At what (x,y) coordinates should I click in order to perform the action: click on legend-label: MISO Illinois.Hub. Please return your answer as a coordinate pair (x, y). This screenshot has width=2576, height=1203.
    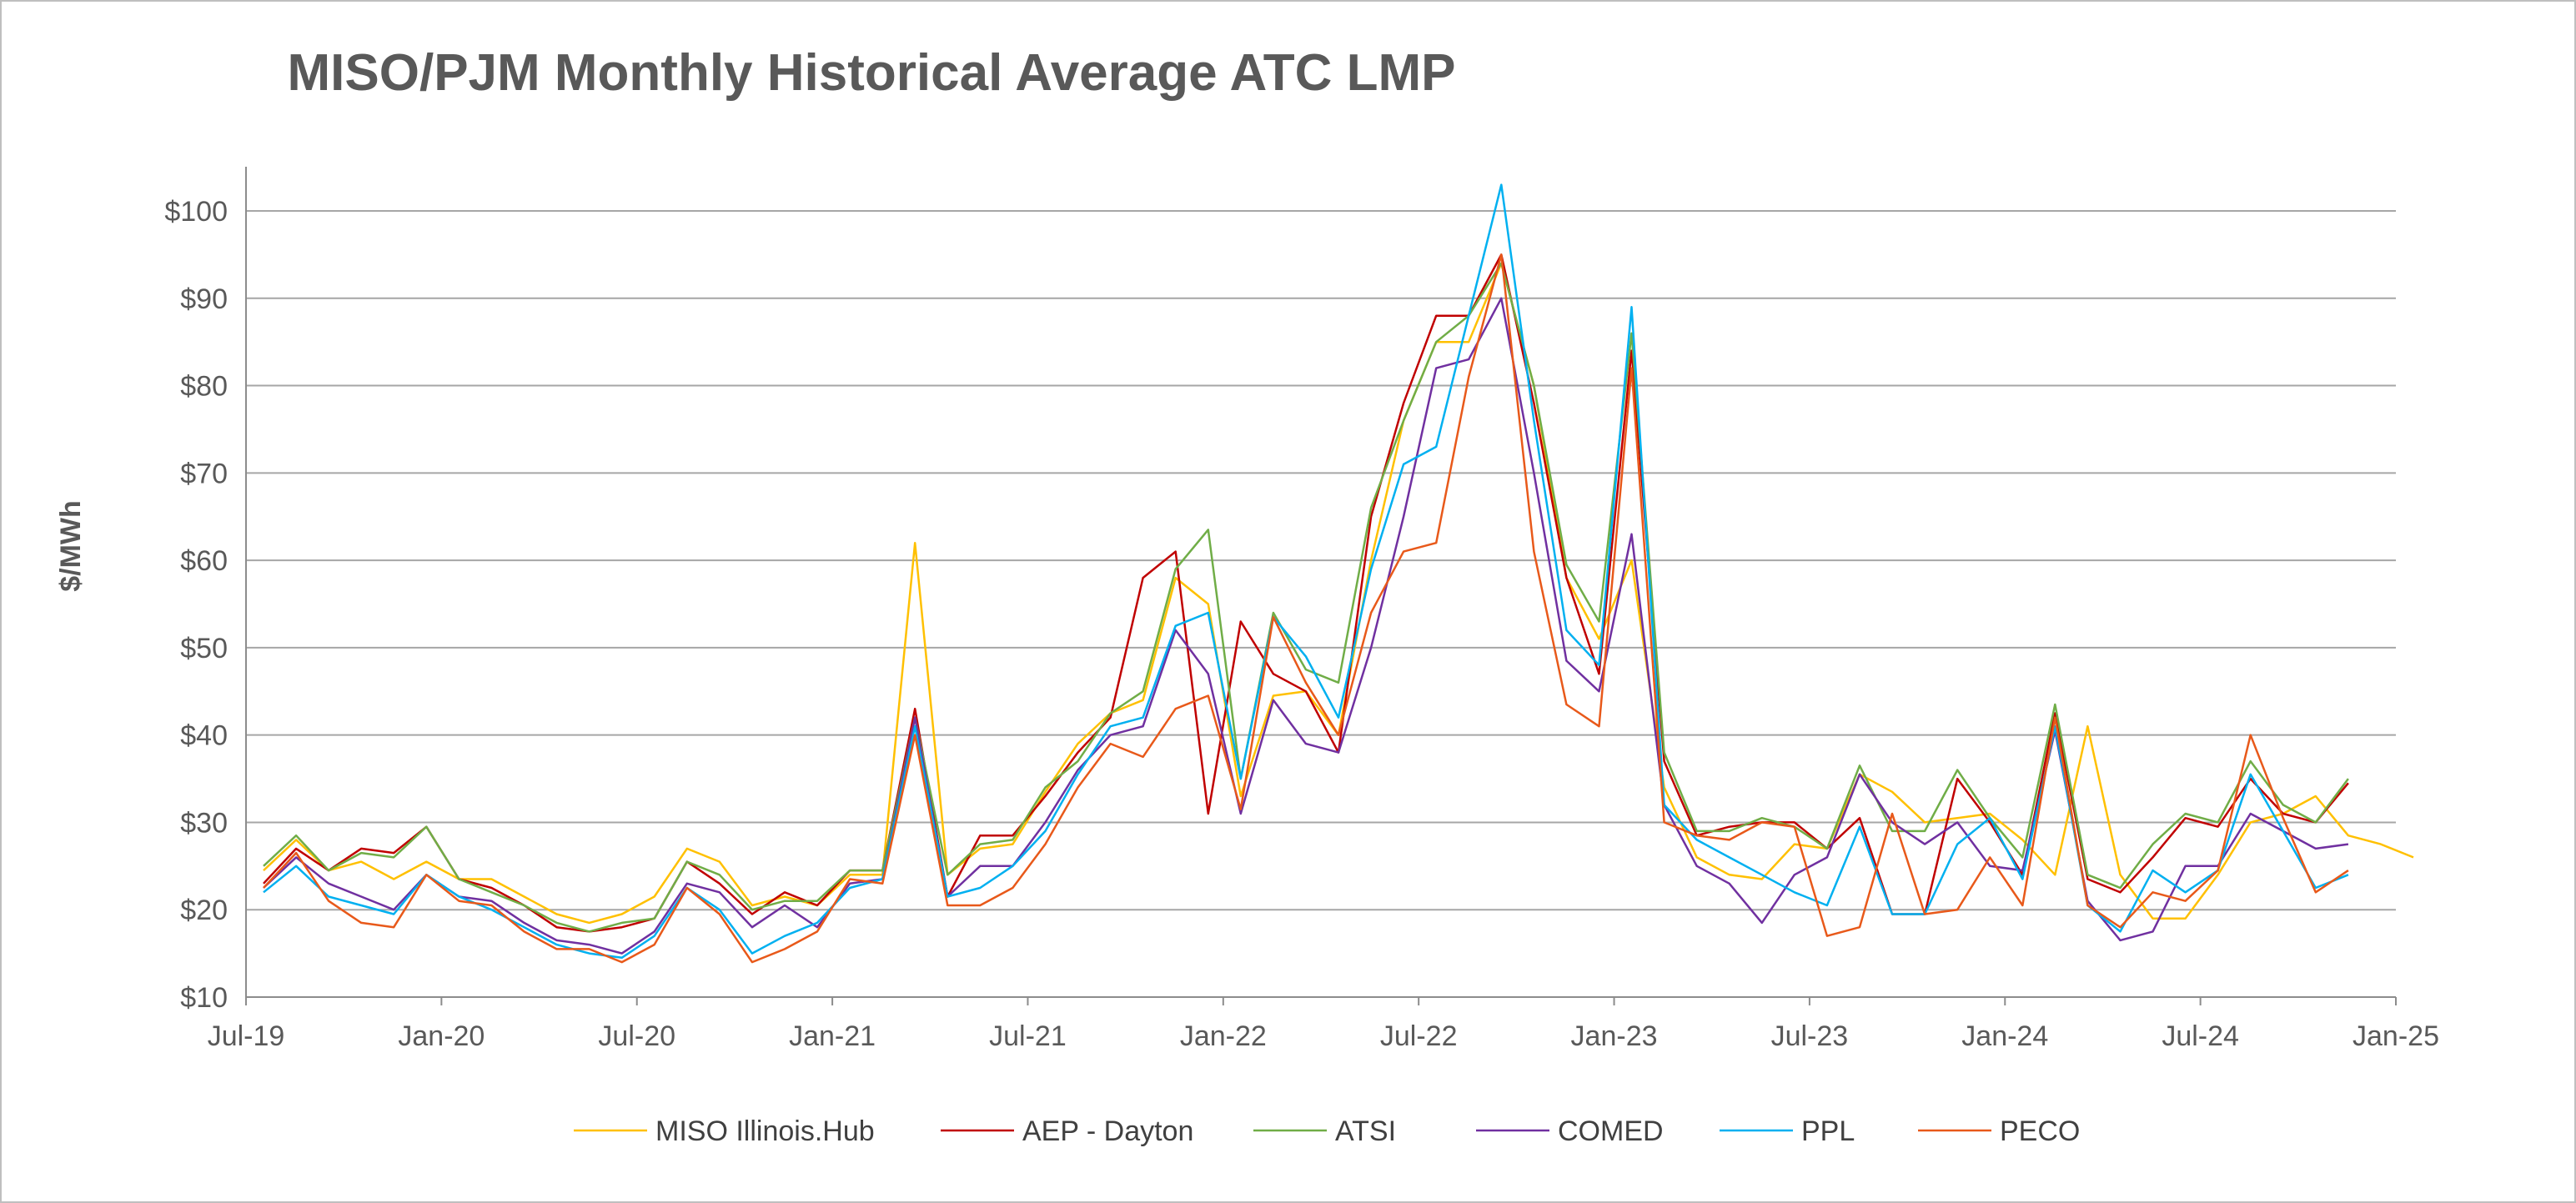
    Looking at the image, I should click on (765, 1131).